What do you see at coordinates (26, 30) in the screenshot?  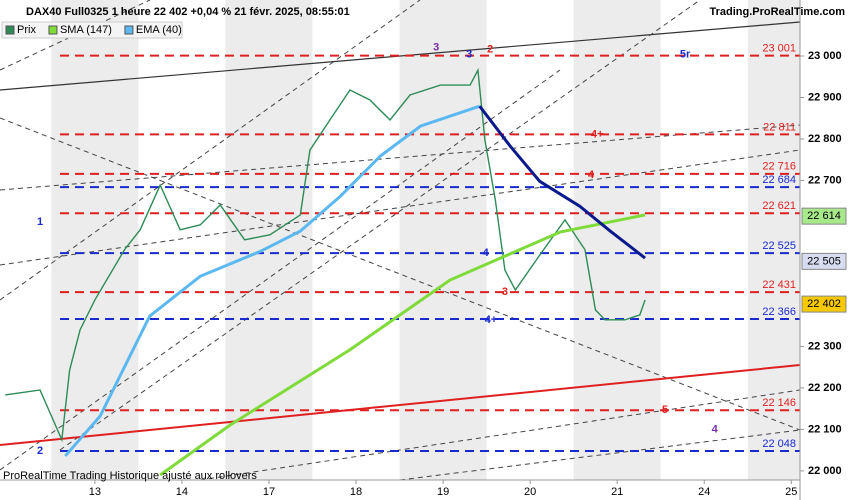 I see `legend-label: Prix` at bounding box center [26, 30].